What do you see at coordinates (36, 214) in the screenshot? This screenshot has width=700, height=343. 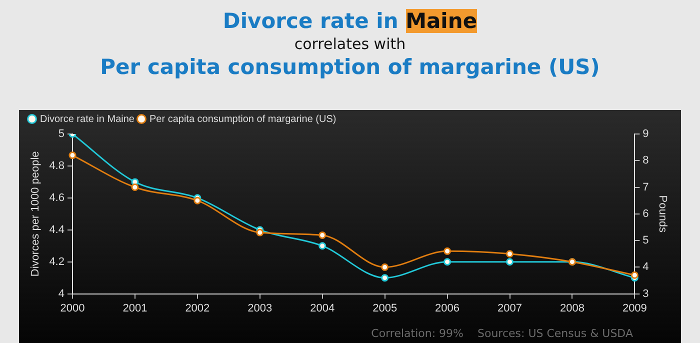 I see `y-axis-title: Divorces per 1000 people` at bounding box center [36, 214].